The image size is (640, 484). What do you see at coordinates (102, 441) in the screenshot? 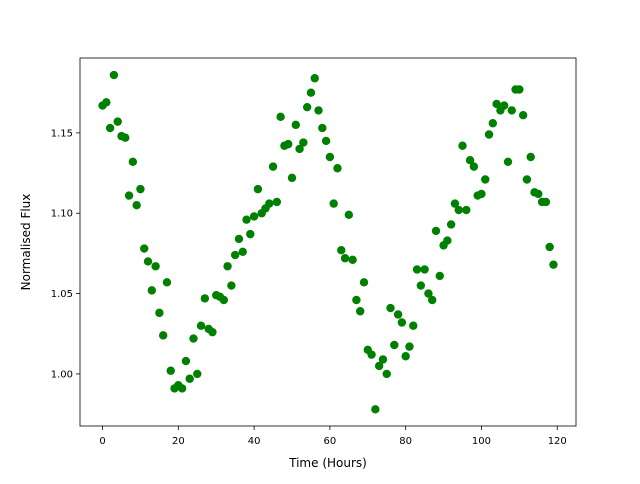
I see `x-tick-label: 0` at bounding box center [102, 441].